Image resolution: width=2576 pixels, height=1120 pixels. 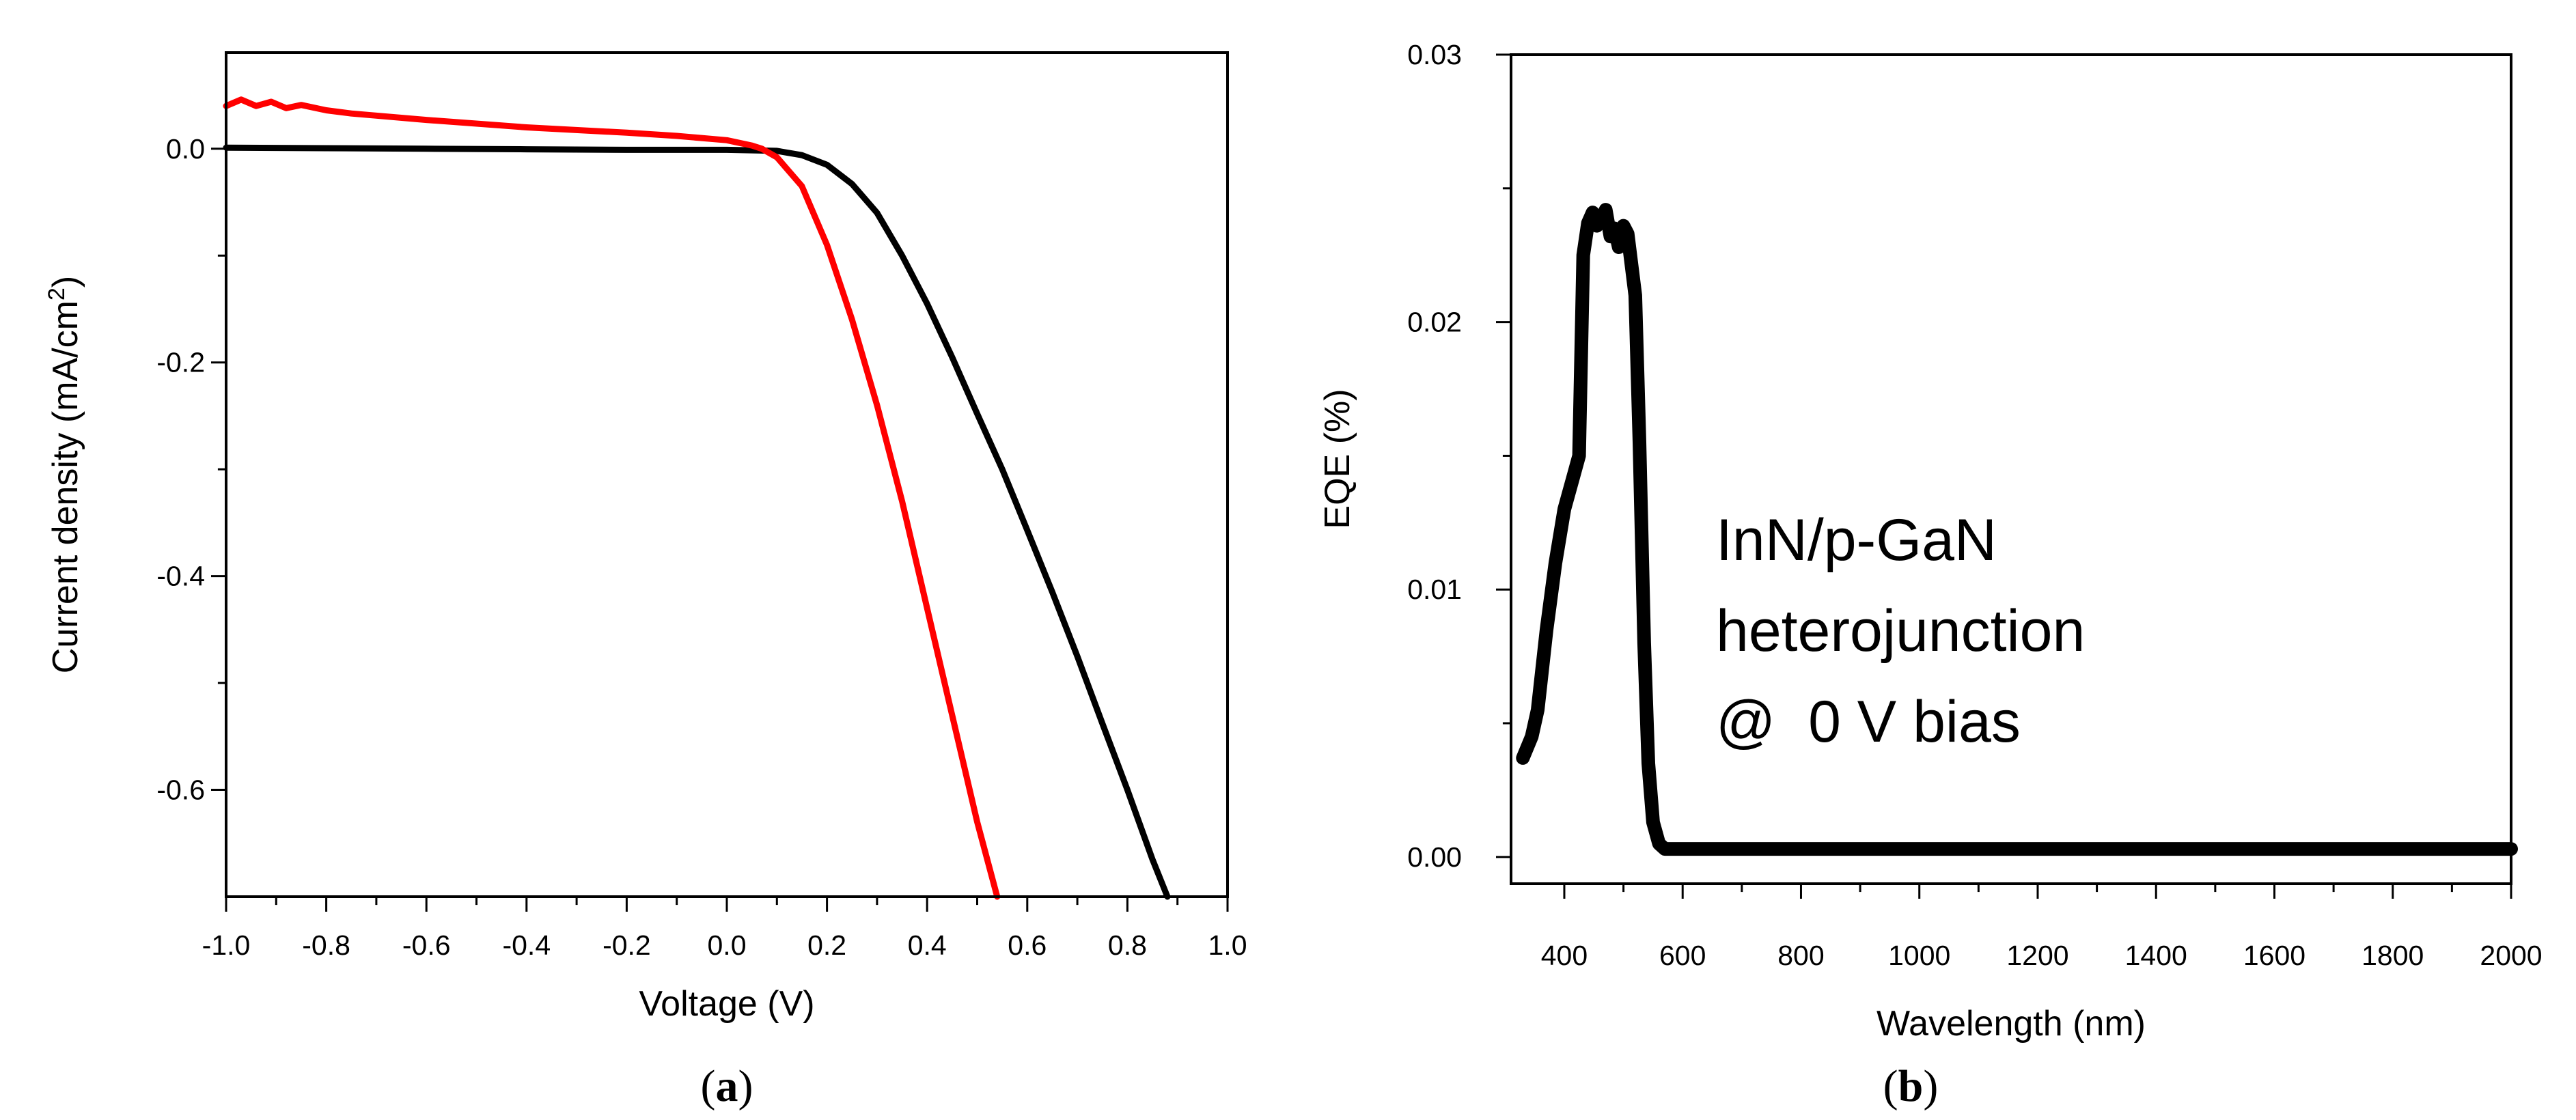 What do you see at coordinates (2042, 928) in the screenshot?
I see `panel-b-xticks: 400 600 800 1000 1200 1400 1600 1800 2000` at bounding box center [2042, 928].